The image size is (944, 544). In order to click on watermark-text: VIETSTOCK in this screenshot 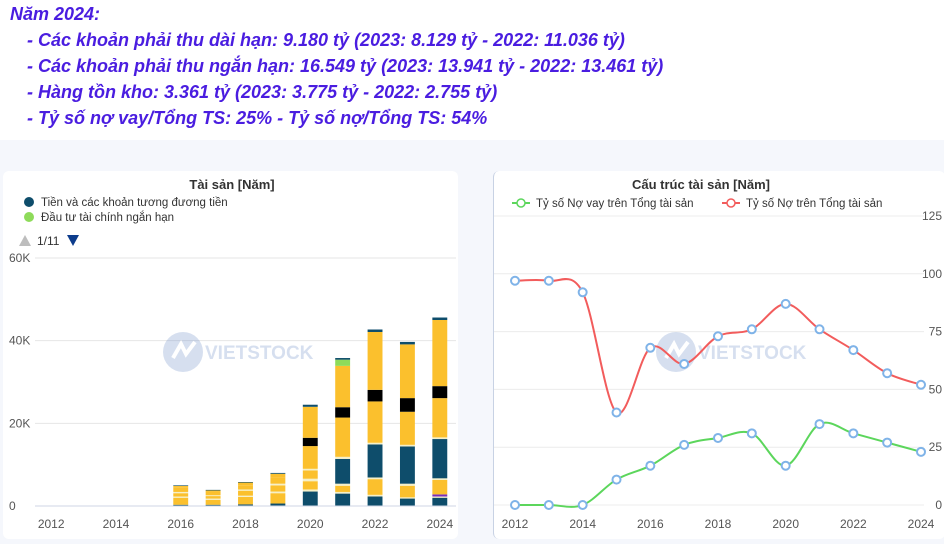, I will do `click(259, 353)`.